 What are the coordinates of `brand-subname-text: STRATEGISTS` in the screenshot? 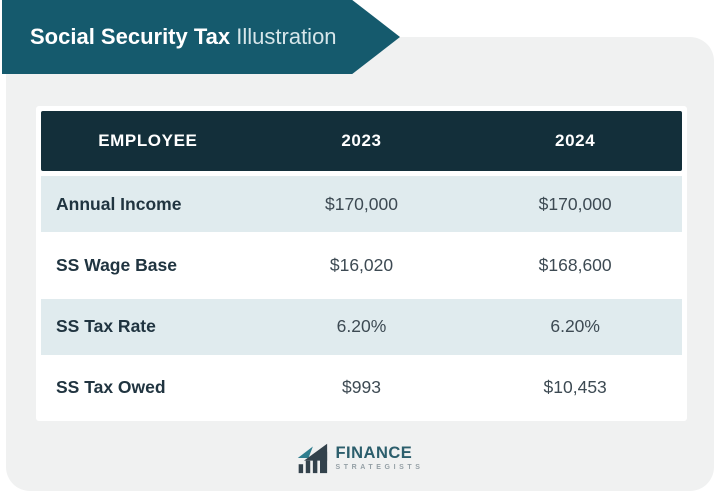 It's located at (379, 468).